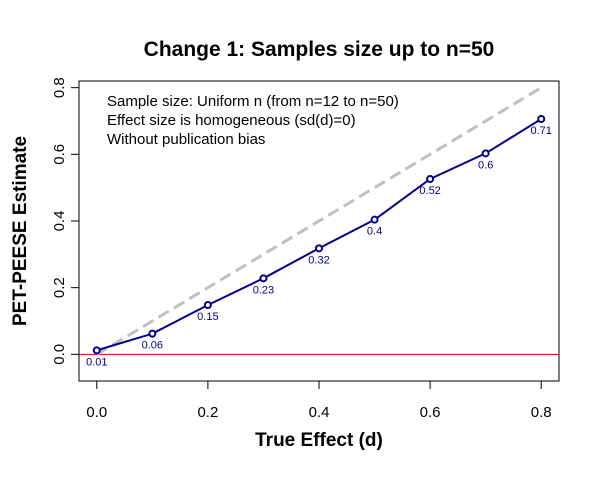 The width and height of the screenshot is (600, 485). Describe the element at coordinates (429, 191) in the screenshot. I see `data-label: 0.52` at that location.